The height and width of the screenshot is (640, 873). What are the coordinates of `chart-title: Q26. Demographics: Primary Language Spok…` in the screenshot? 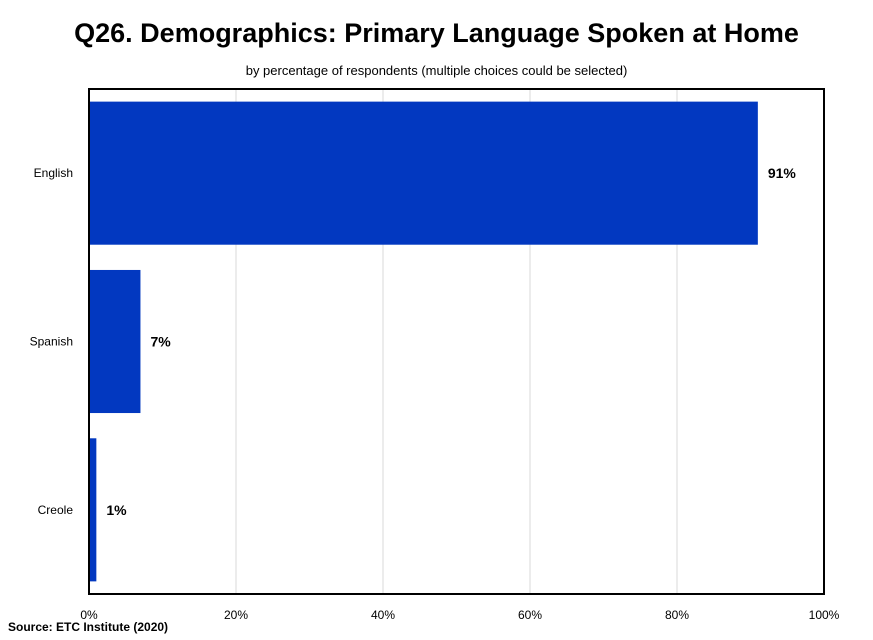 It's located at (436, 33).